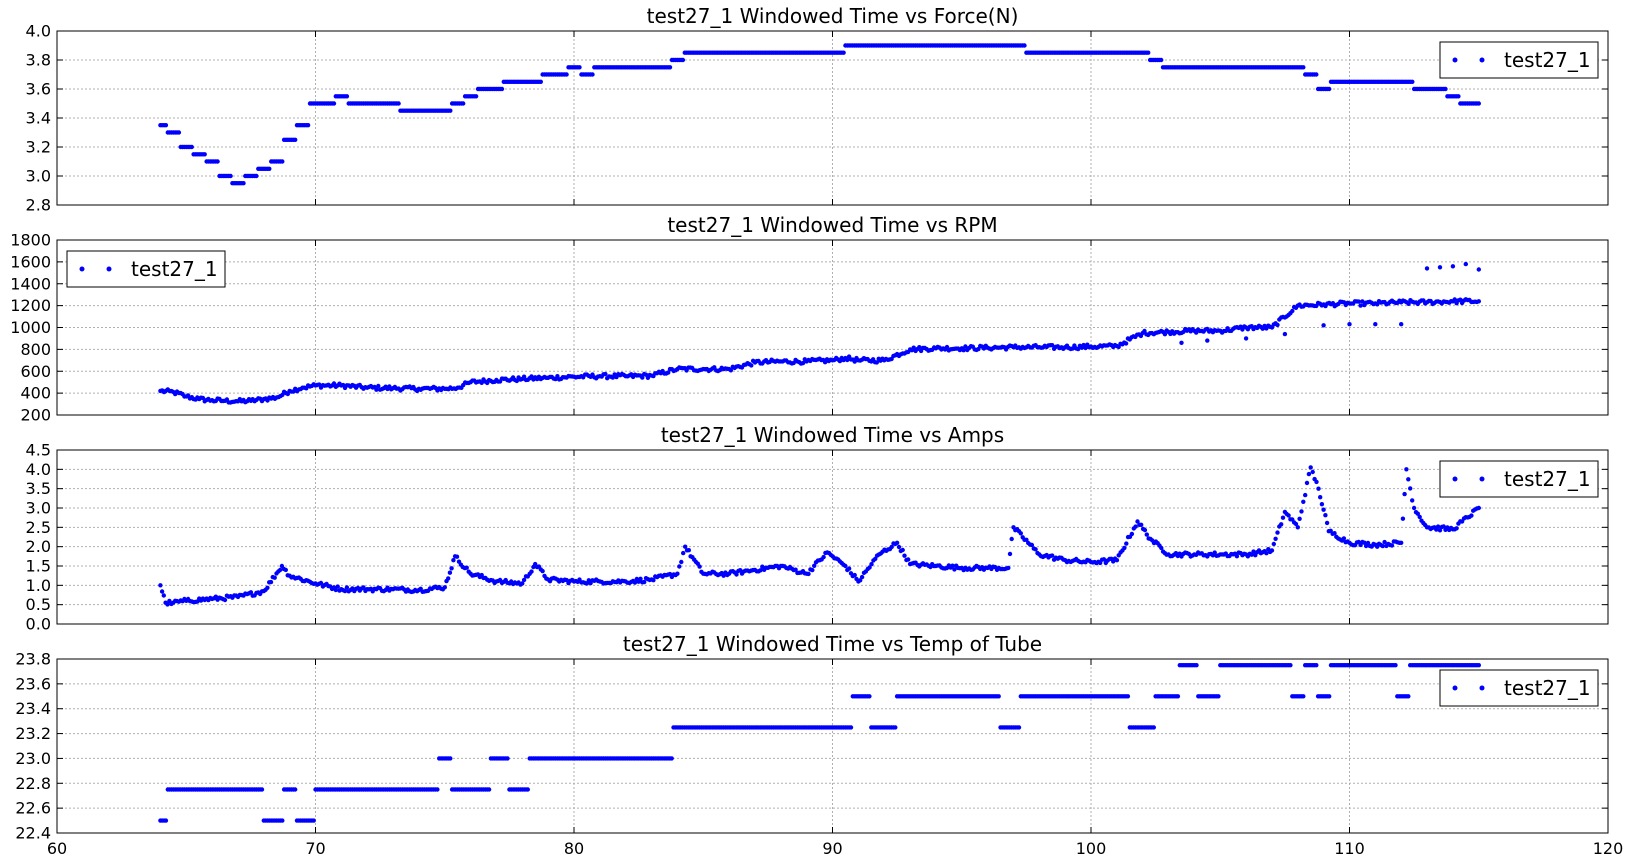 Image resolution: width=1633 pixels, height=865 pixels. Describe the element at coordinates (1519, 688) in the screenshot. I see `temp-legend-box` at that location.